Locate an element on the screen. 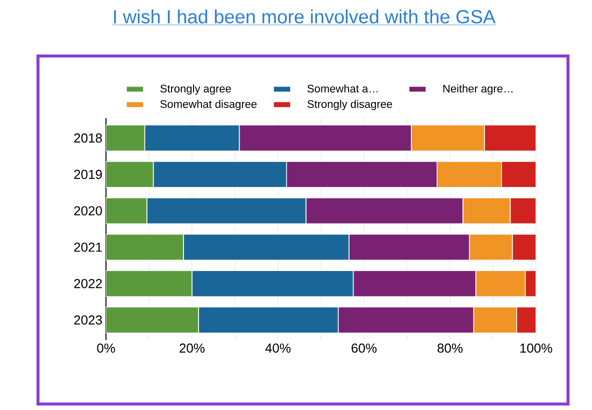 The width and height of the screenshot is (592, 410). chart-title: I wish I had been more involved with the GSA is located at coordinates (305, 17).